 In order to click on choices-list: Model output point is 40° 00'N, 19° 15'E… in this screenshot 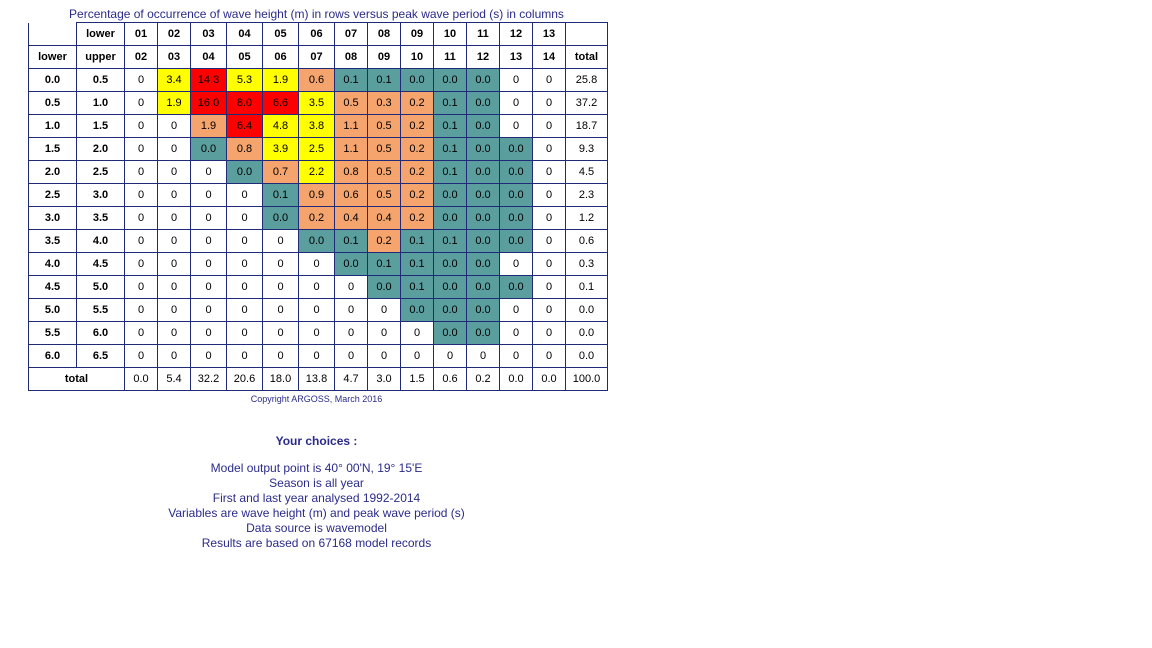, I will do `click(316, 506)`.